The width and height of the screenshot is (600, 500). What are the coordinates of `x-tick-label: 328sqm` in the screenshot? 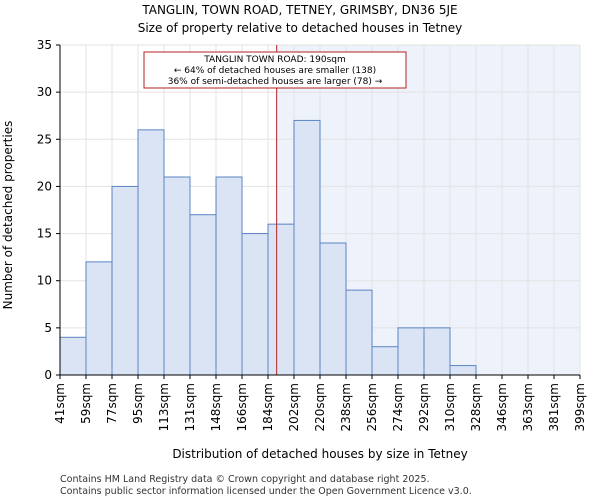 It's located at (476, 407).